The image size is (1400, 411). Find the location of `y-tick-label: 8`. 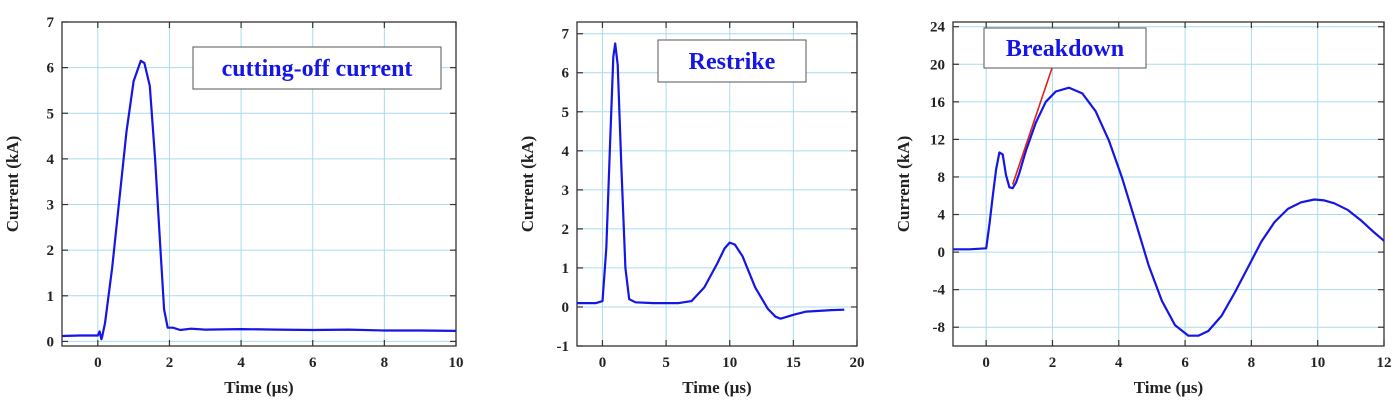

y-tick-label: 8 is located at coordinates (942, 178).